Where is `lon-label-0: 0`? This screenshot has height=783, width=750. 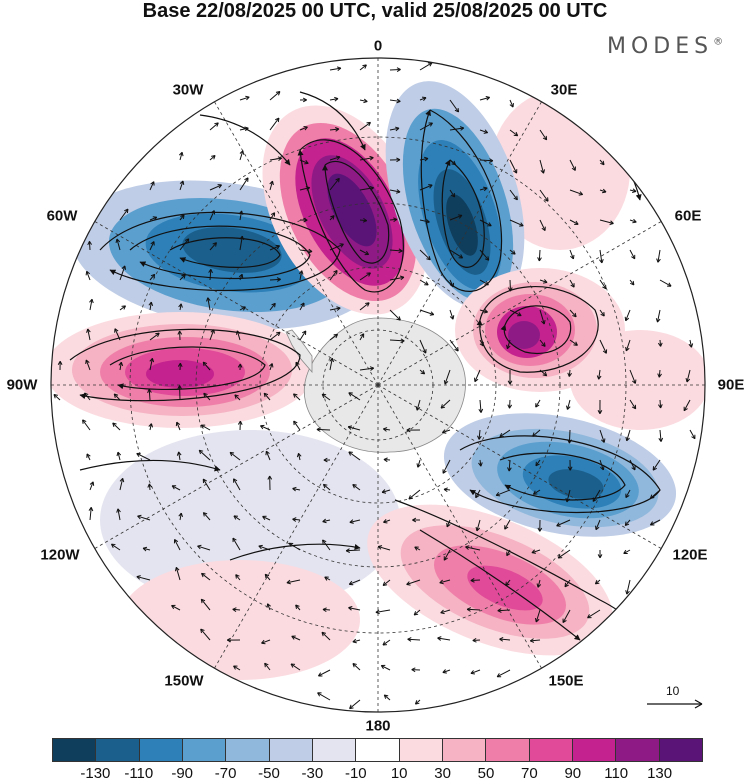 lon-label-0: 0 is located at coordinates (378, 46).